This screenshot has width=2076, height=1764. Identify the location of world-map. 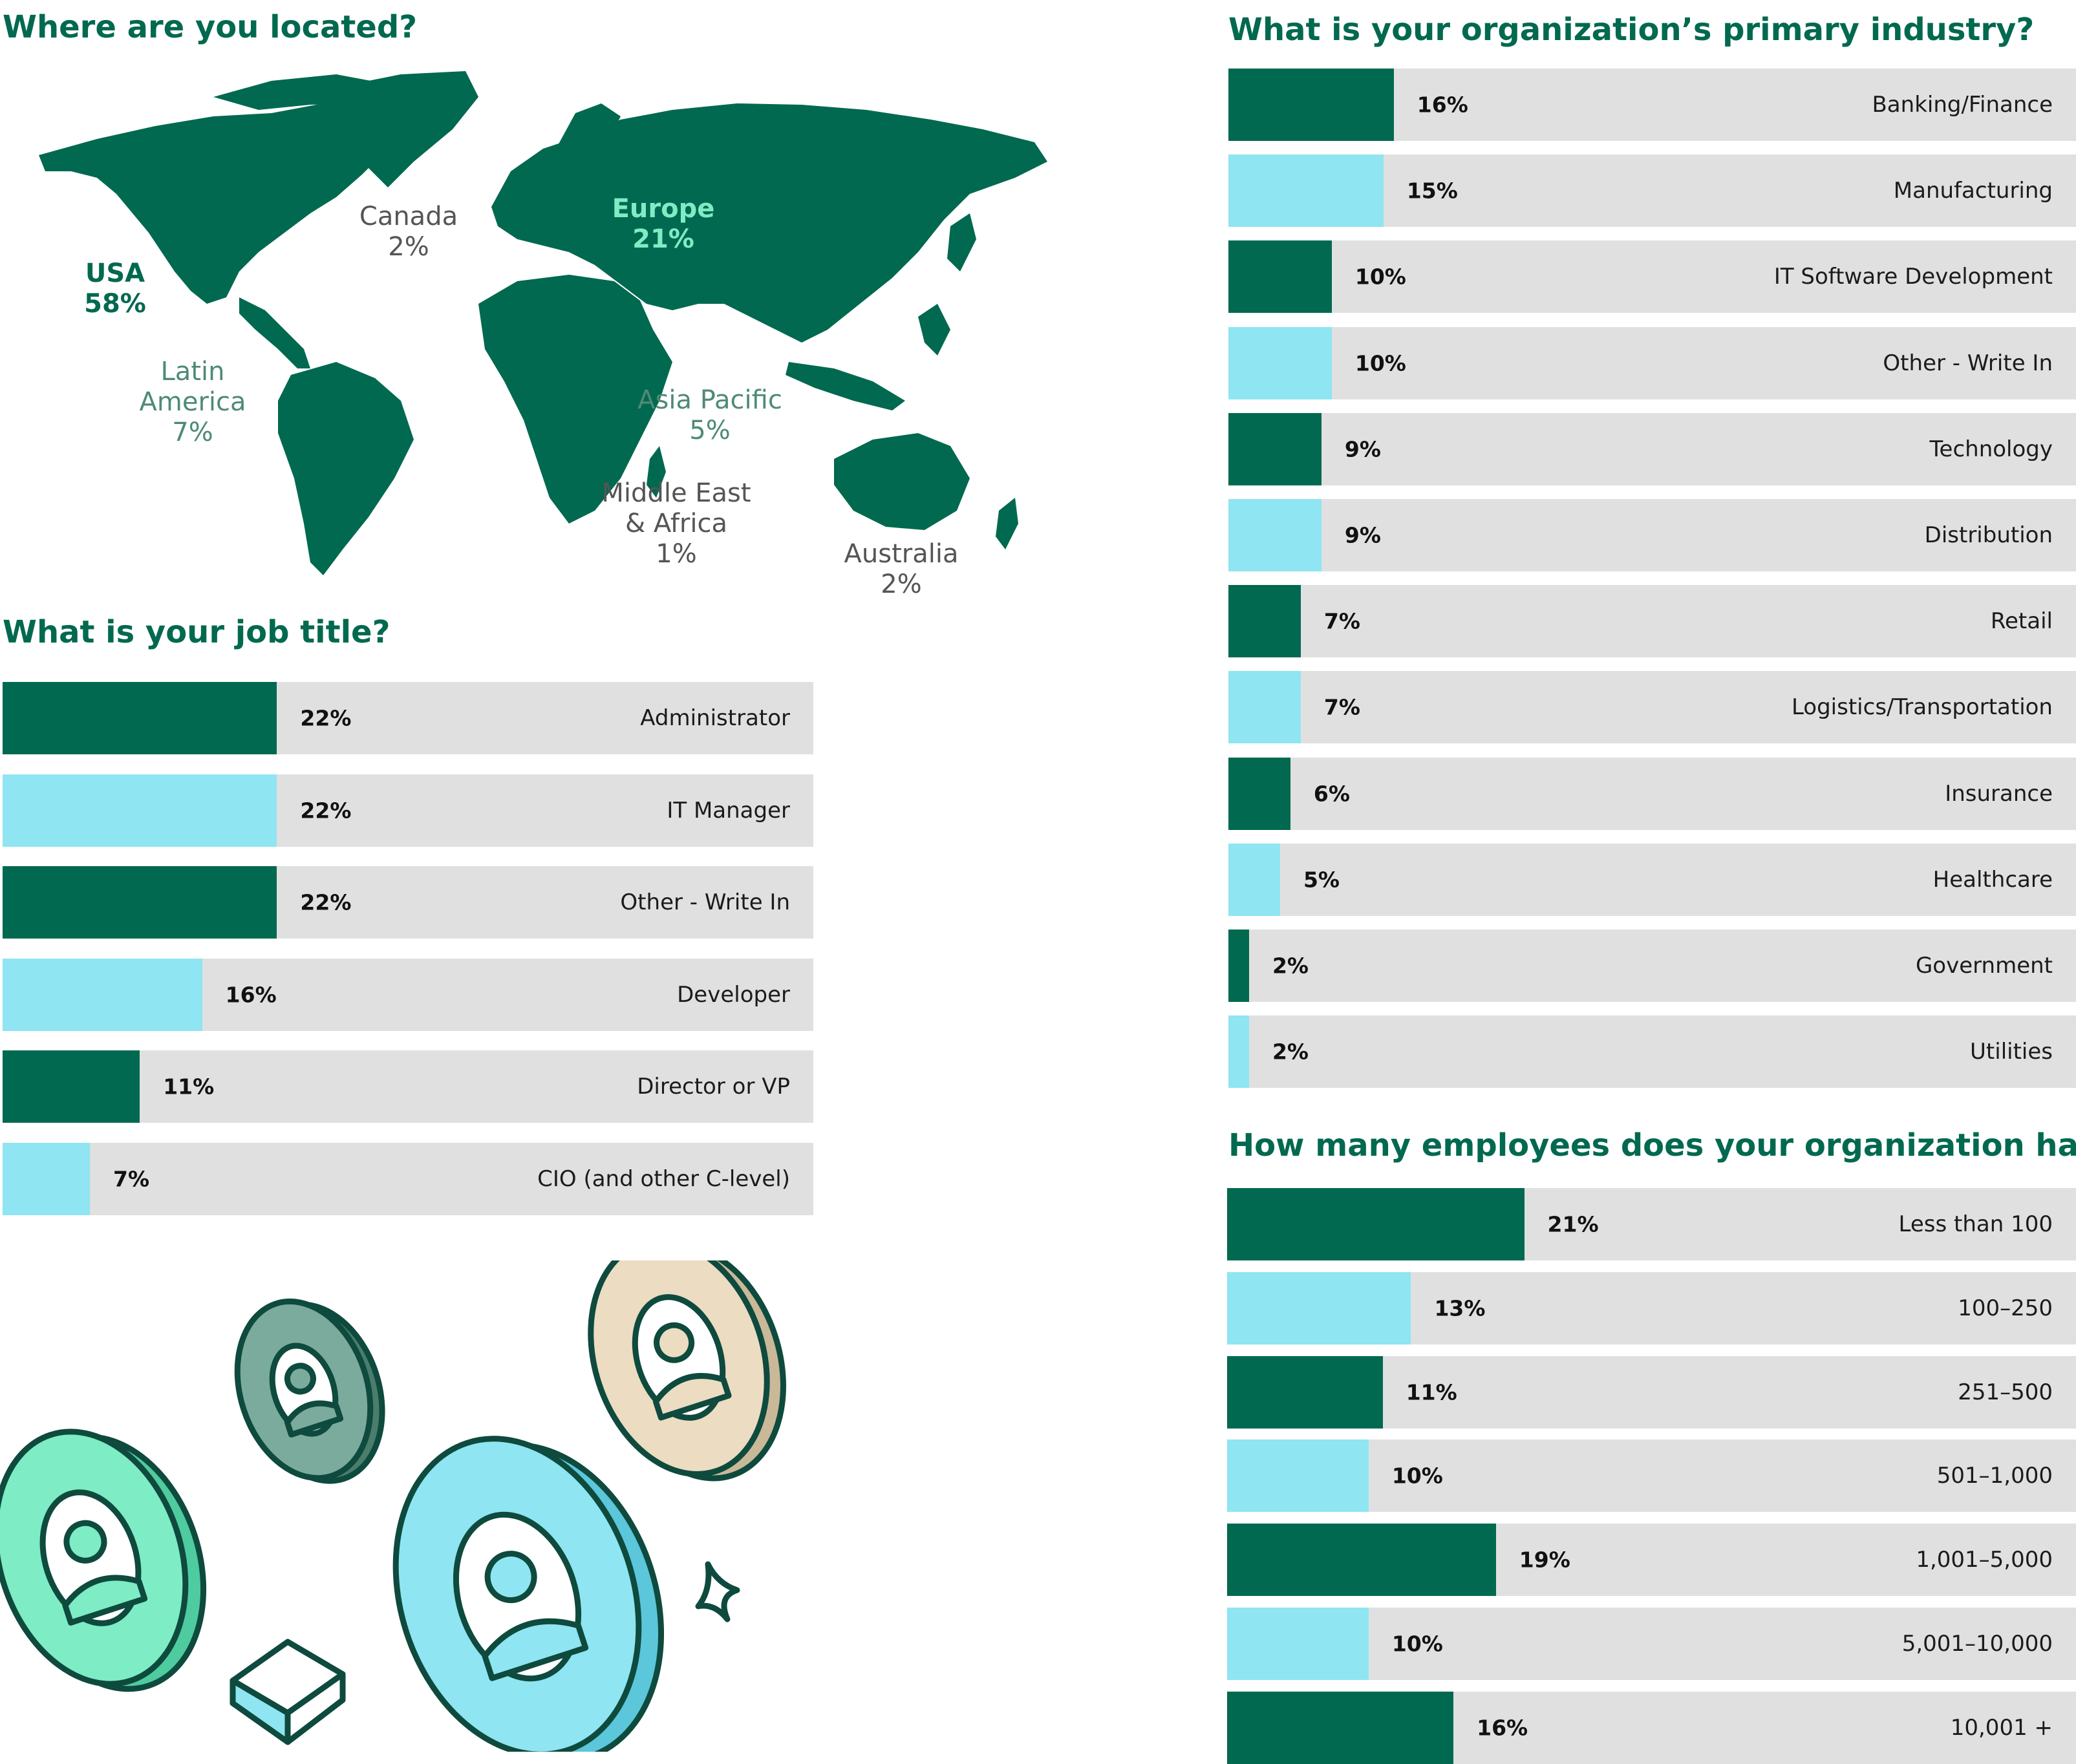
(543, 323).